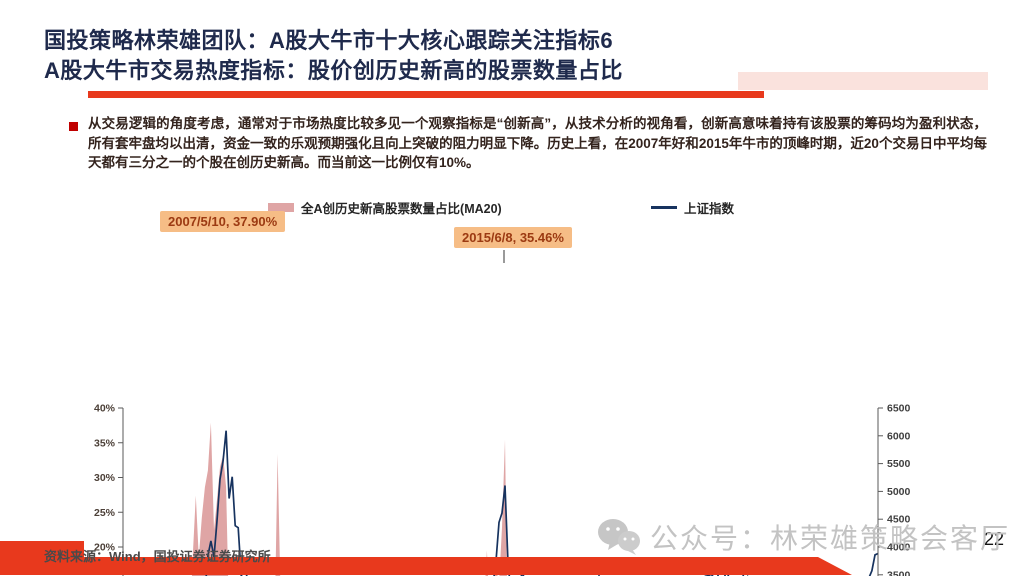 The width and height of the screenshot is (1024, 576). What do you see at coordinates (993, 539) in the screenshot?
I see `page-number: 22` at bounding box center [993, 539].